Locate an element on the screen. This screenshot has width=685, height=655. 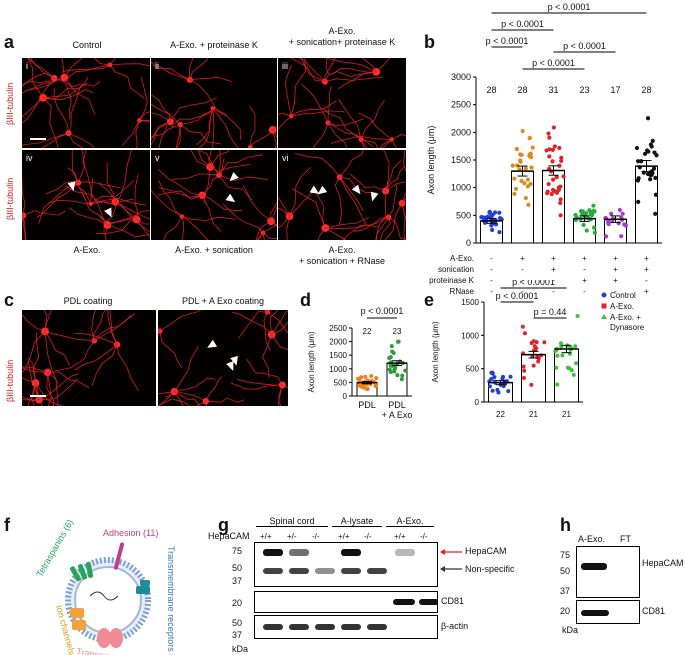
condition-label: A-Exo. is located at coordinates (462, 258).